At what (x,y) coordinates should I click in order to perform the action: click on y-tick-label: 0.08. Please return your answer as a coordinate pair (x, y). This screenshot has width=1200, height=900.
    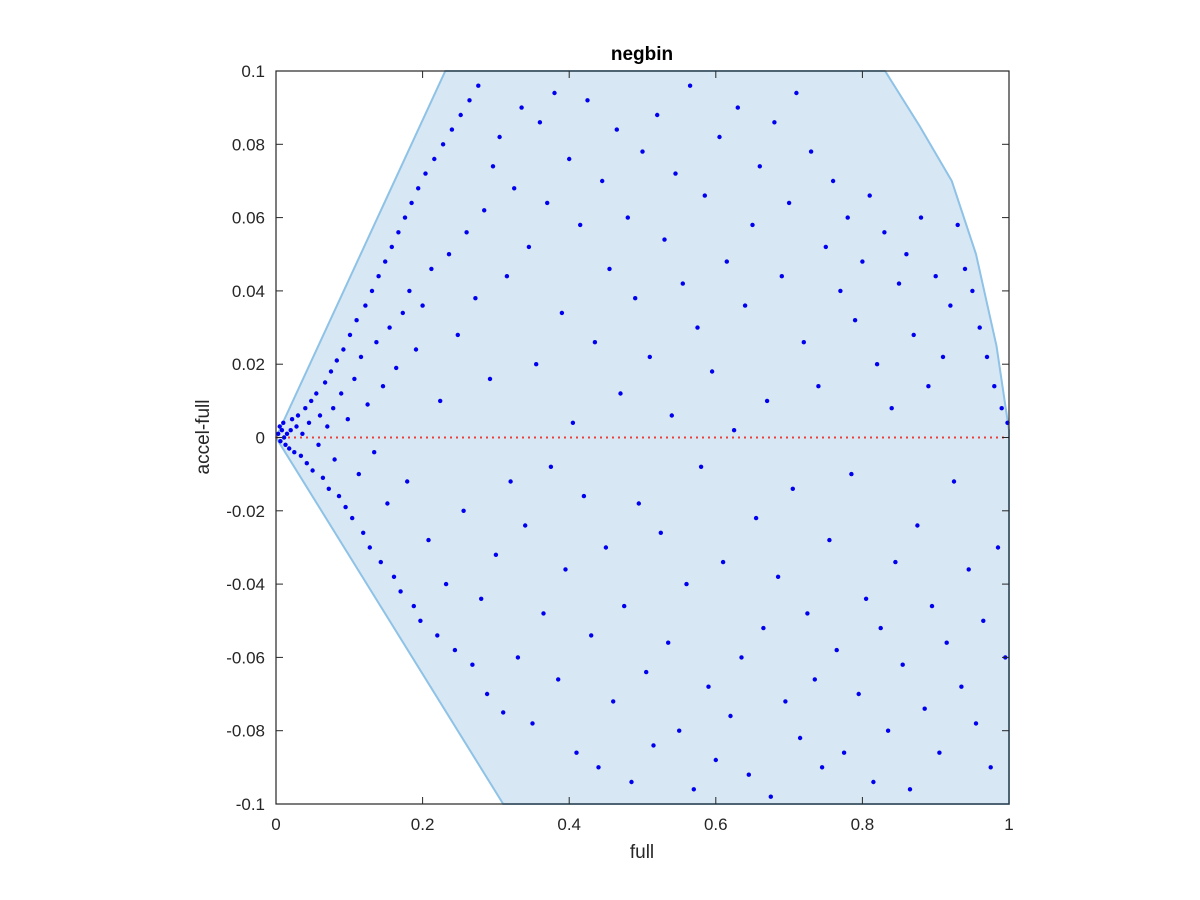
    Looking at the image, I should click on (248, 144).